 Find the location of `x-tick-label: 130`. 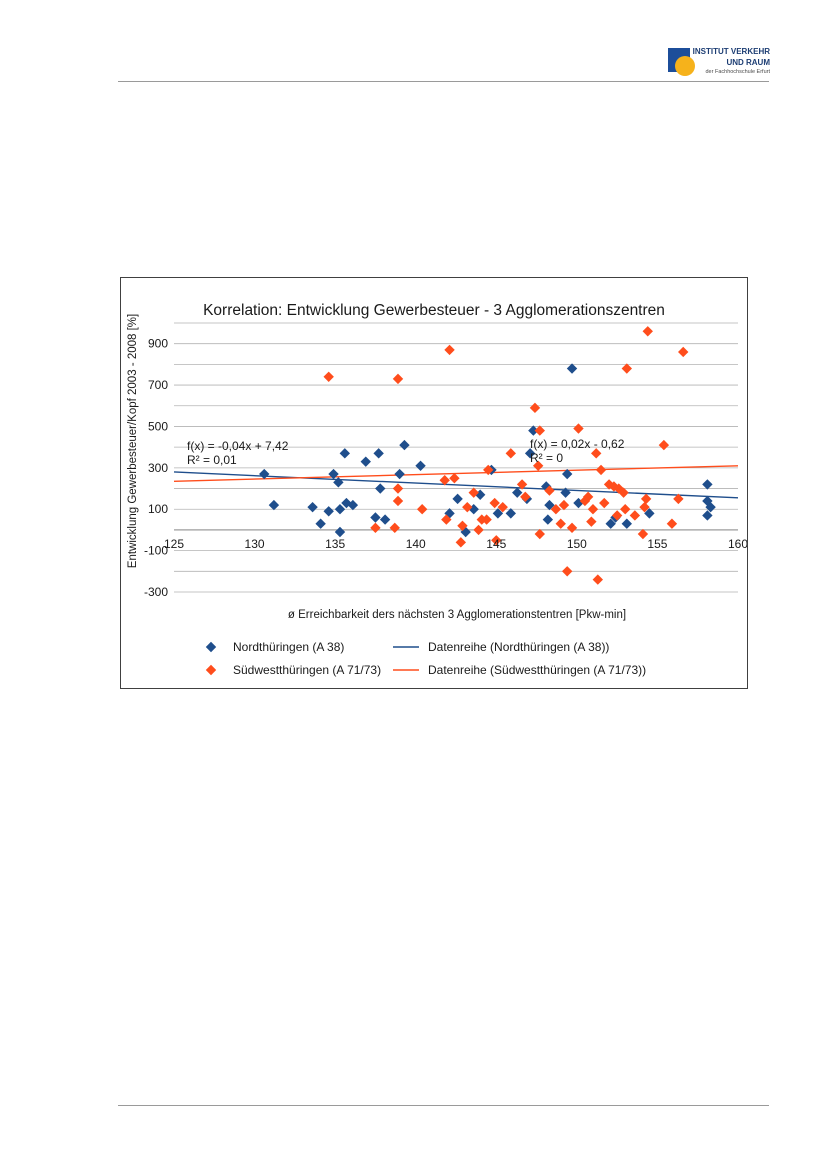

x-tick-label: 130 is located at coordinates (255, 544).